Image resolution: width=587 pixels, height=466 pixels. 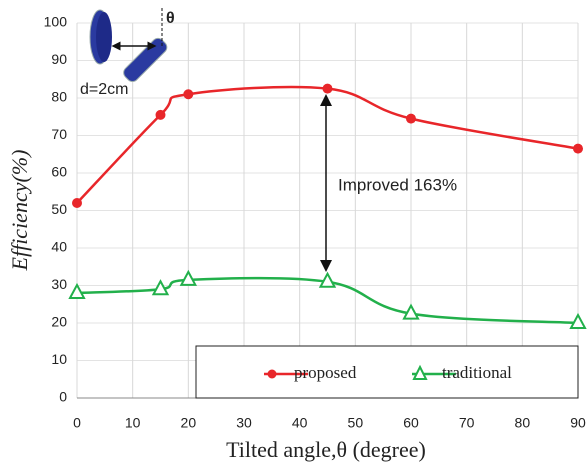 What do you see at coordinates (244, 423) in the screenshot?
I see `x-tick-label: 30` at bounding box center [244, 423].